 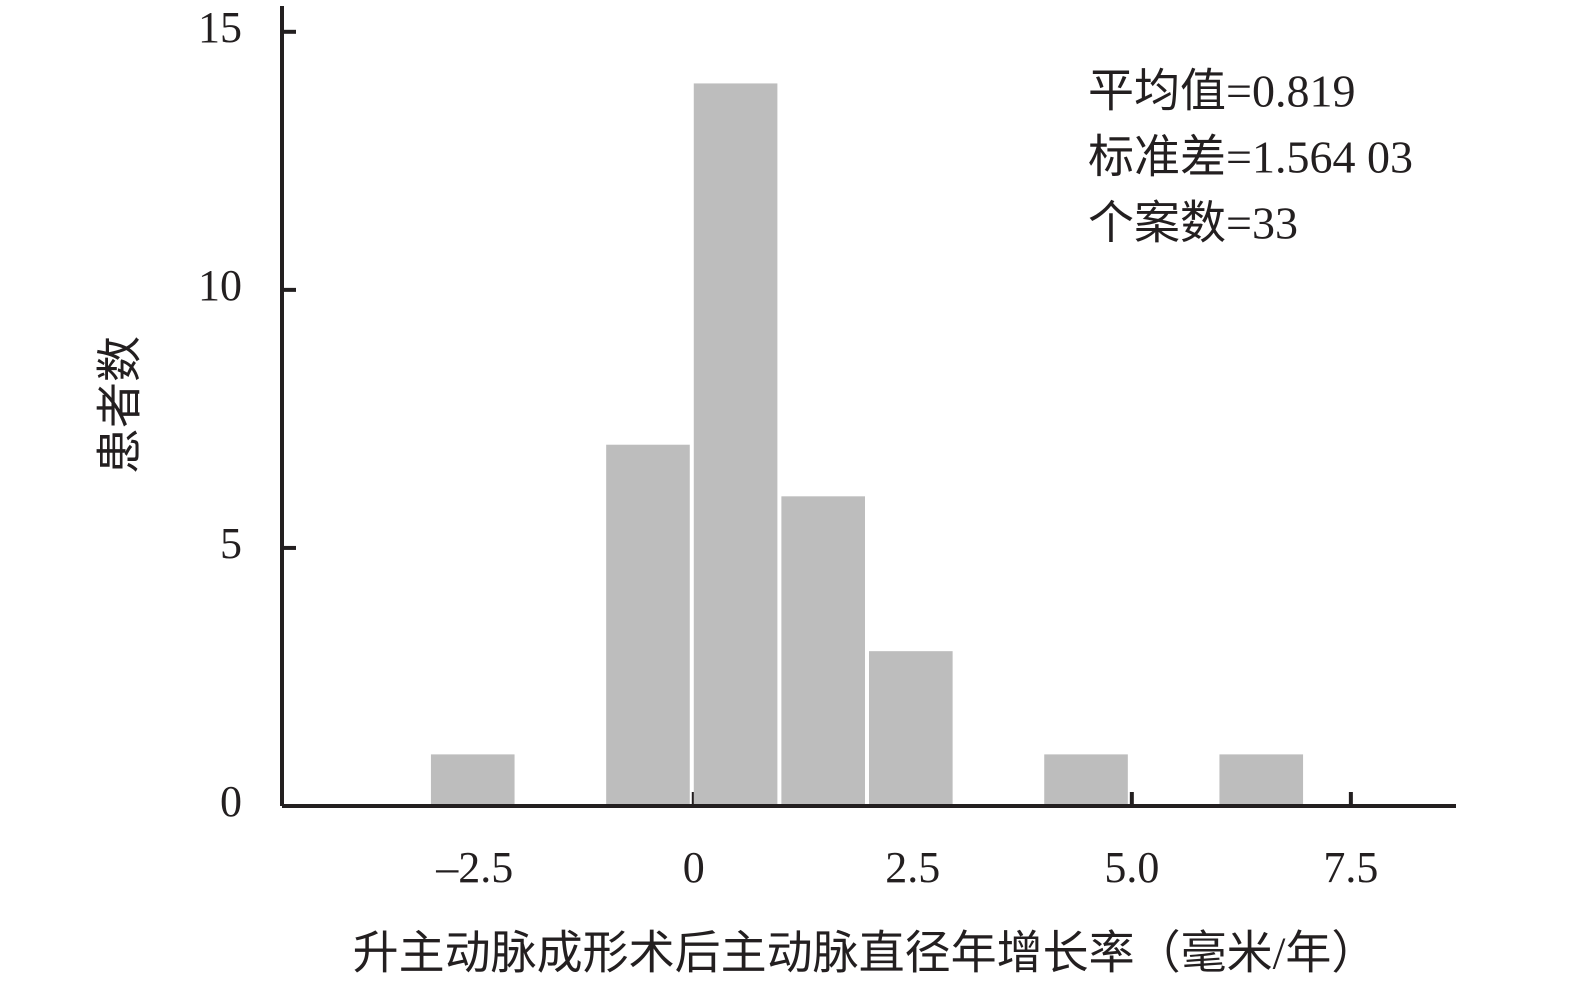 What do you see at coordinates (220, 27) in the screenshot?
I see `y-tick-label: 15` at bounding box center [220, 27].